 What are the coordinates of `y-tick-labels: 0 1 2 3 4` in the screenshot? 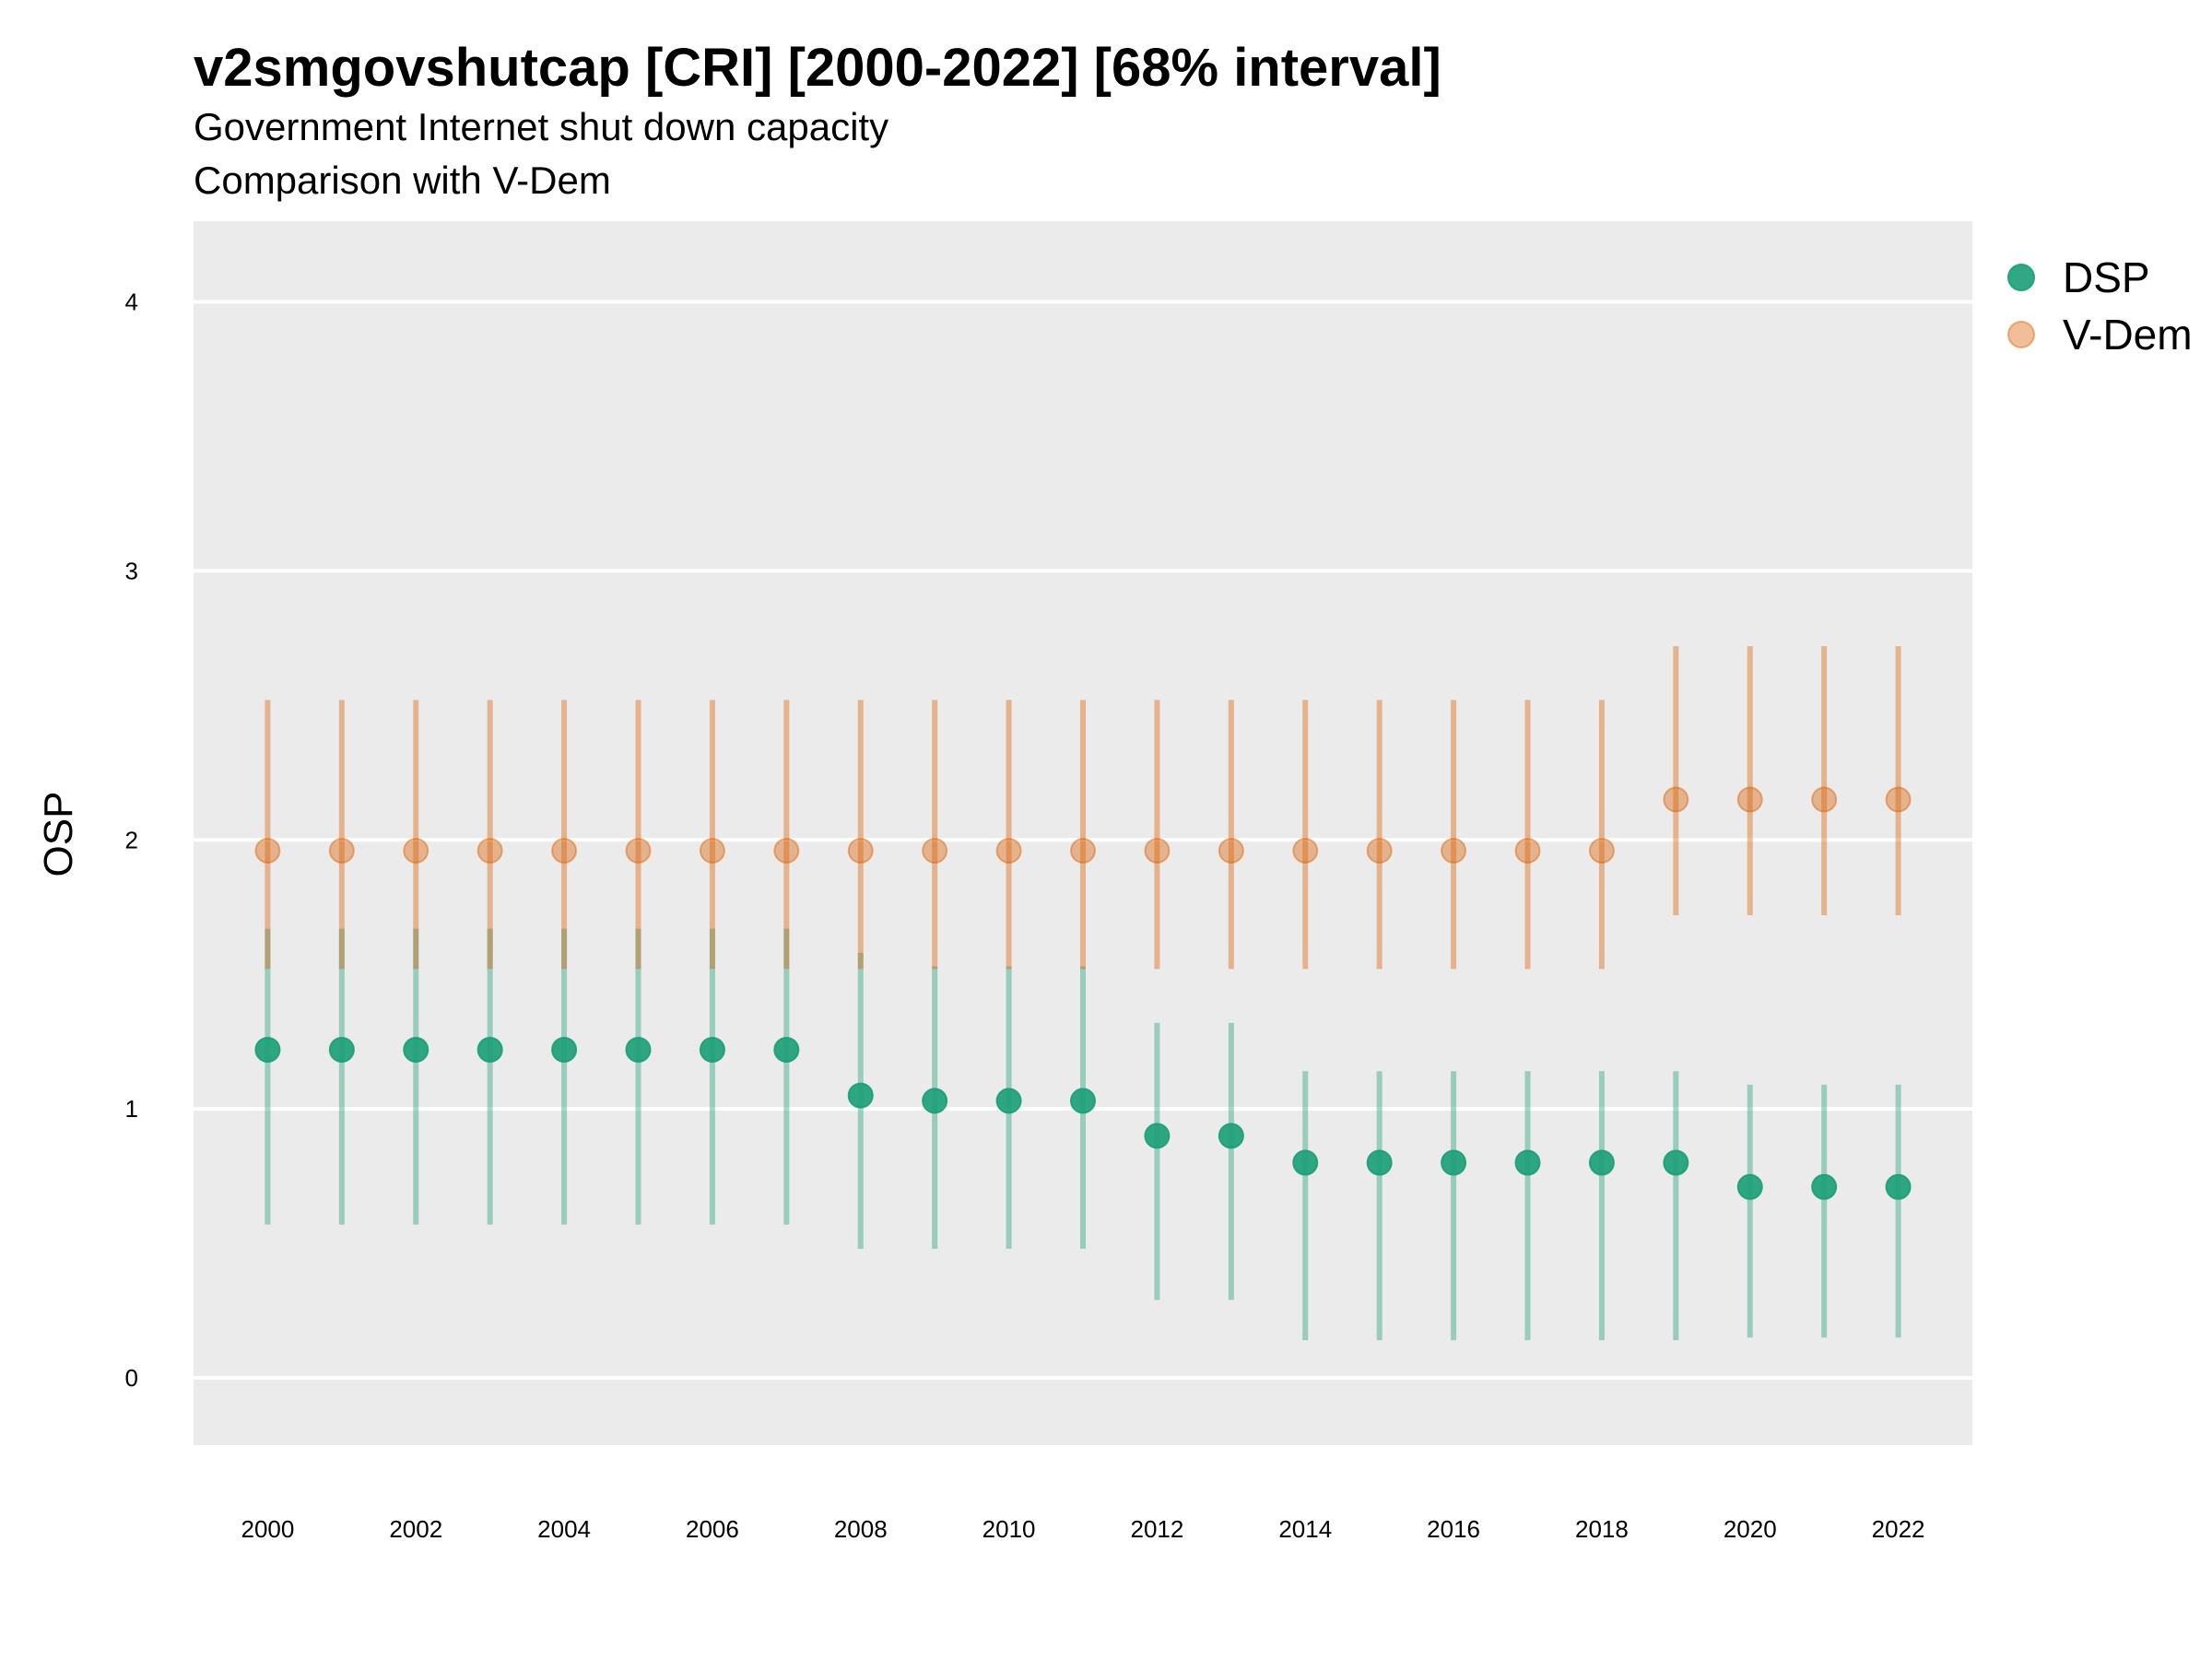 It's located at (131, 840).